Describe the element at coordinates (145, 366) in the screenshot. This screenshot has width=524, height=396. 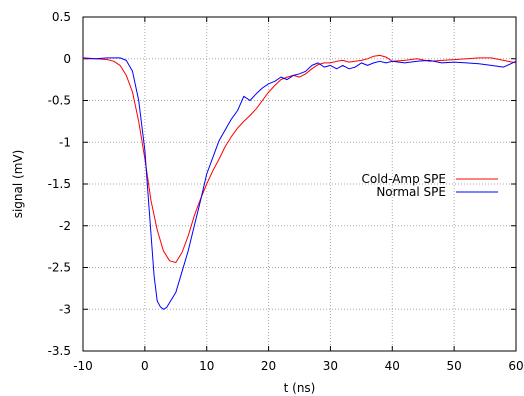
I see `x-tick-label: 0` at that location.